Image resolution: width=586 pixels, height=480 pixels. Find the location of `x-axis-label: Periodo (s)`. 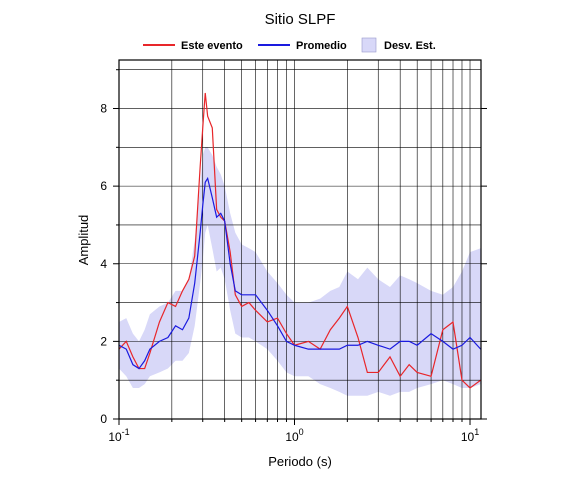

x-axis-label: Periodo (s) is located at coordinates (300, 461).